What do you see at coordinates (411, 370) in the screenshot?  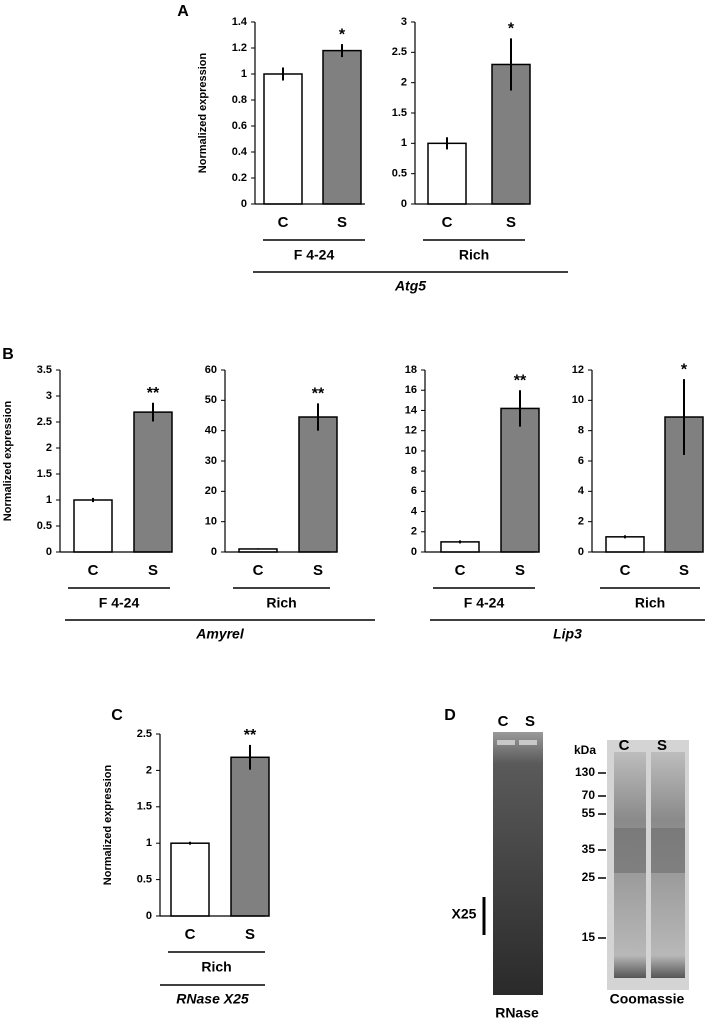 I see `y-tick-label: 18` at bounding box center [411, 370].